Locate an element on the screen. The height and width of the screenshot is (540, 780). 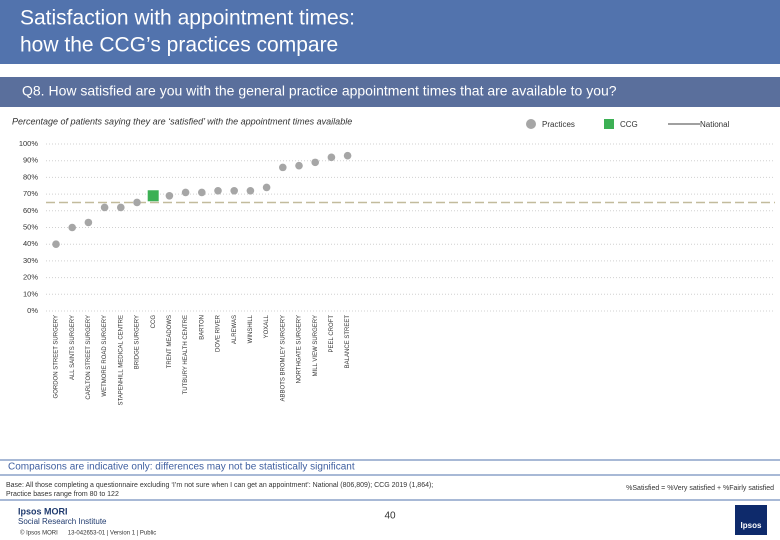
x-tick-label: PEEL CROFT is located at coordinates (332, 334).